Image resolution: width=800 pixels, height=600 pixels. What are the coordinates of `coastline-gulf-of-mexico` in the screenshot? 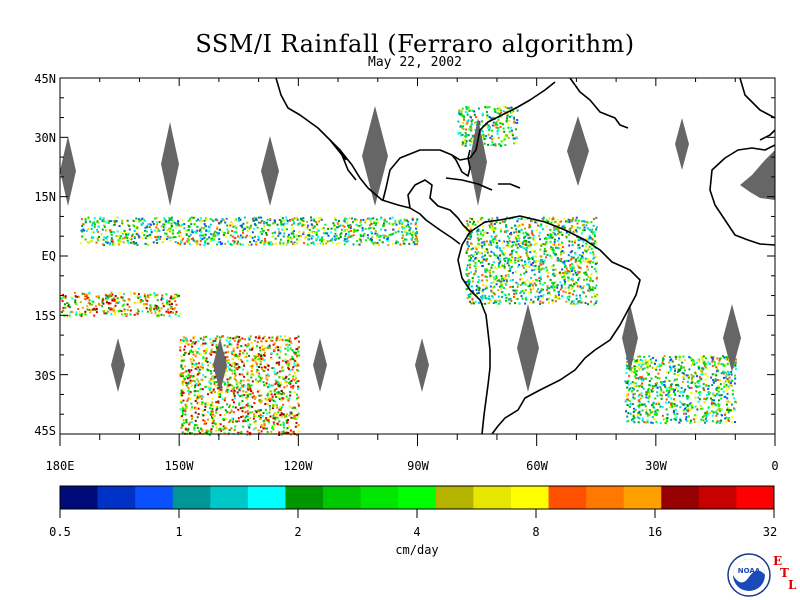 It's located at (469, 141).